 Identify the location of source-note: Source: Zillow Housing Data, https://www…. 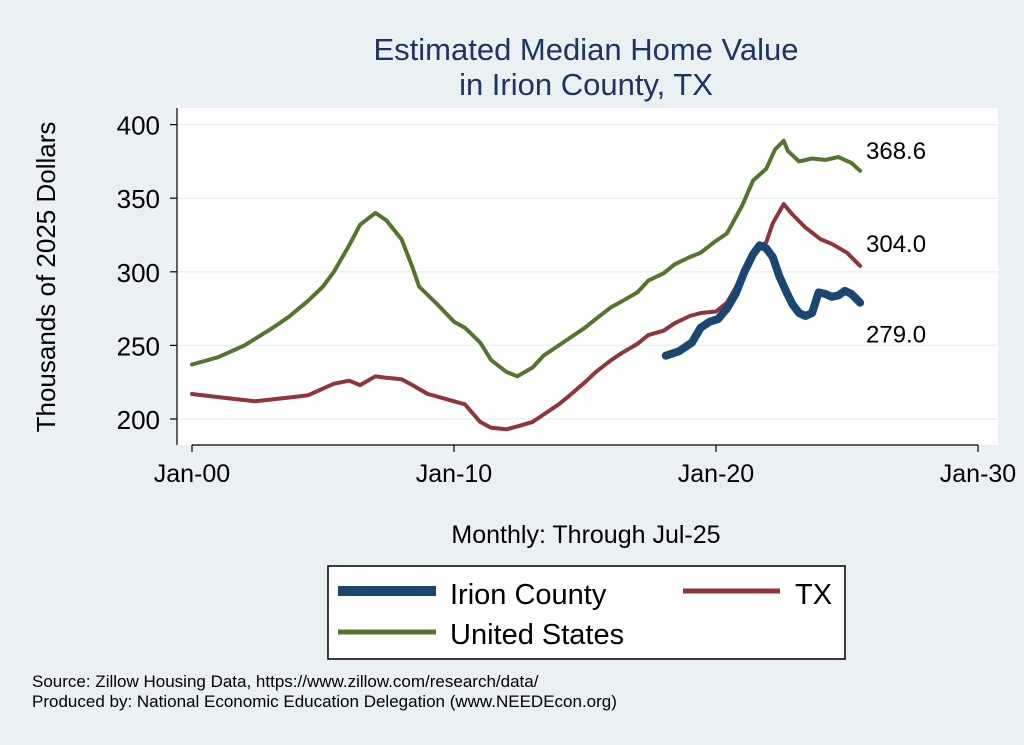
(285, 681).